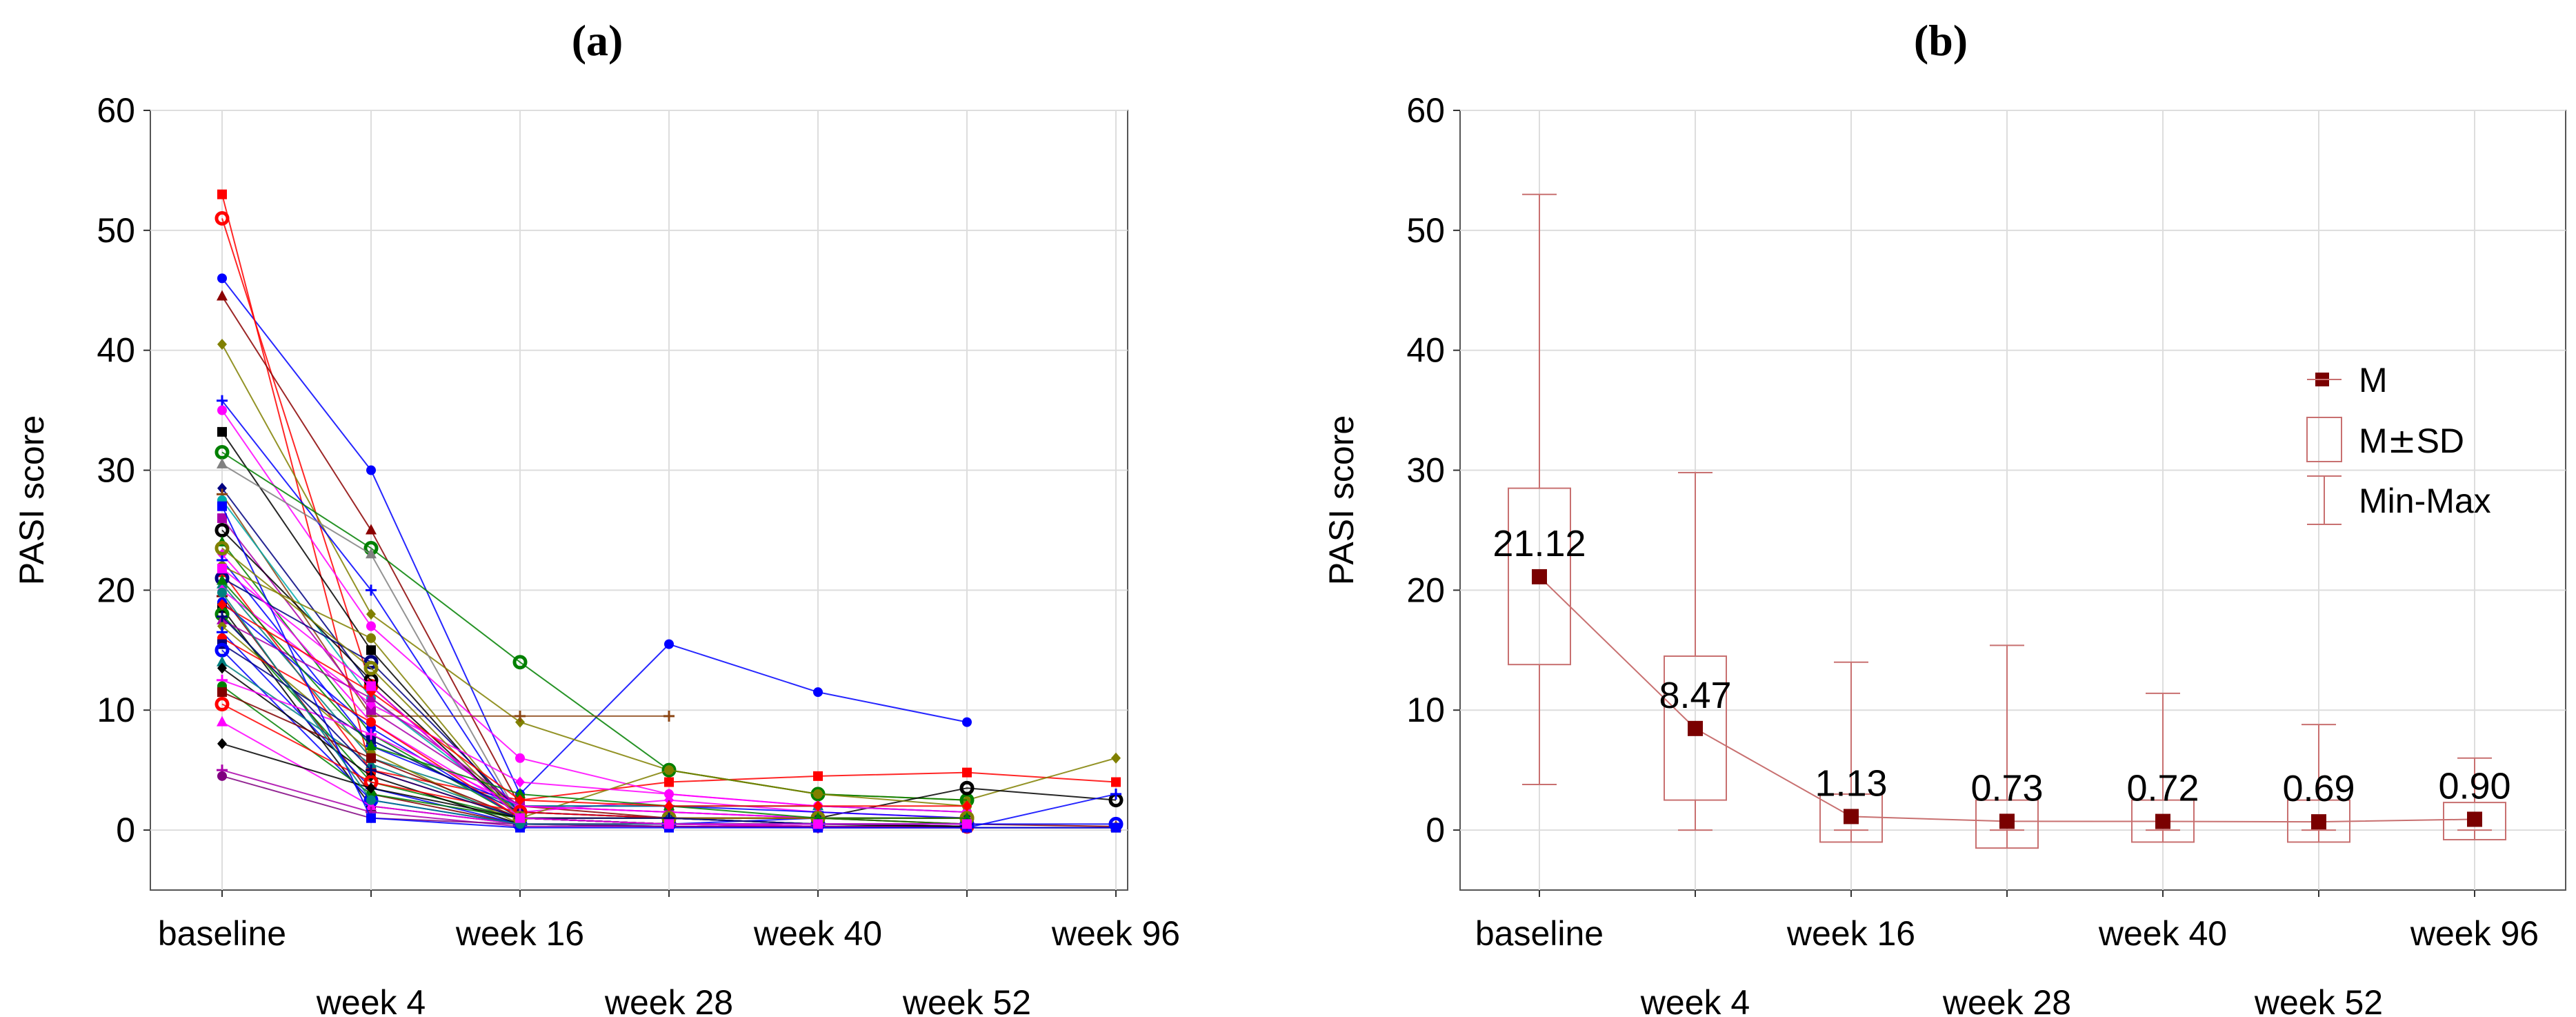 This screenshot has width=2576, height=1017. Describe the element at coordinates (1695, 696) in the screenshot. I see `mean-data-label: 8.47` at that location.